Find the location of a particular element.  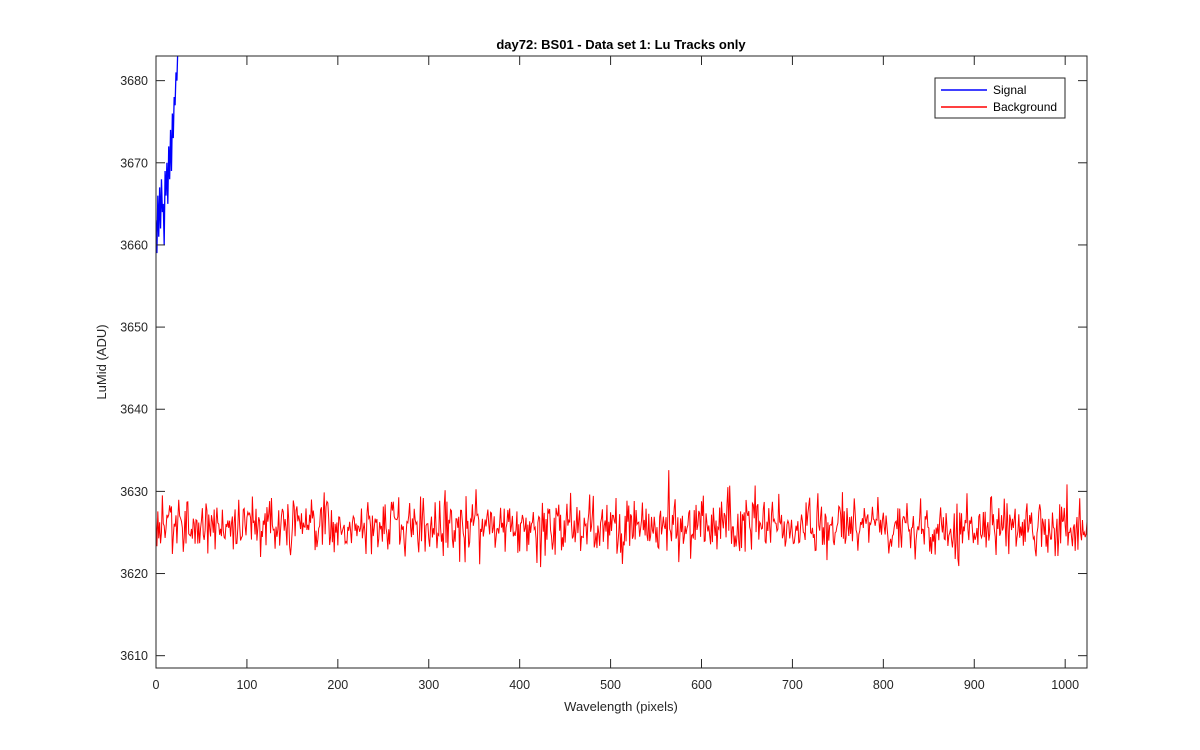

x-tick-label: 600 is located at coordinates (701, 685).